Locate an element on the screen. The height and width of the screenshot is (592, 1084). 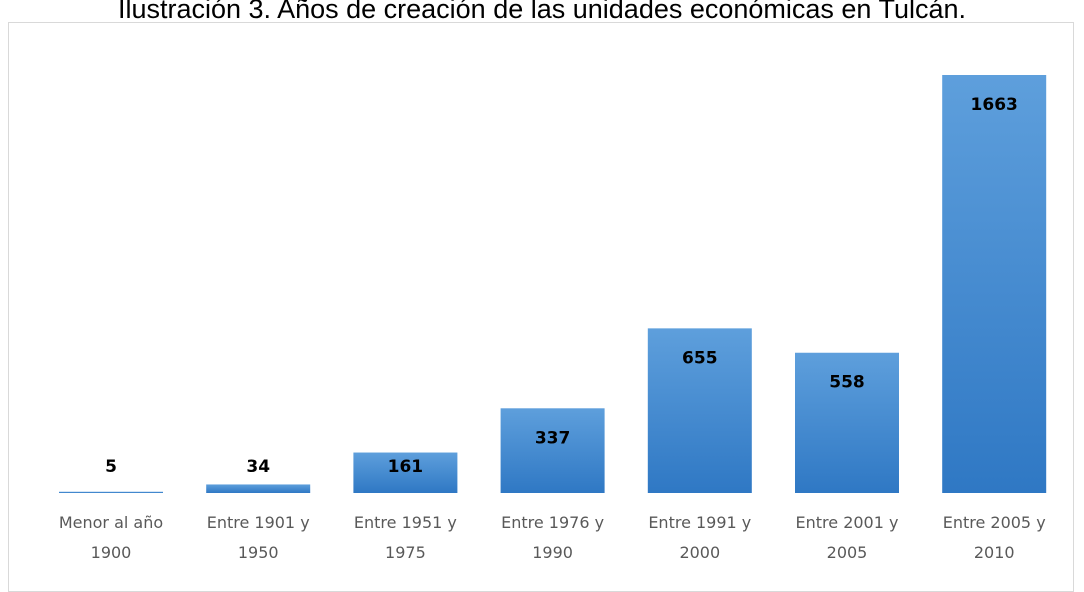
value-label: 161 is located at coordinates (406, 467).